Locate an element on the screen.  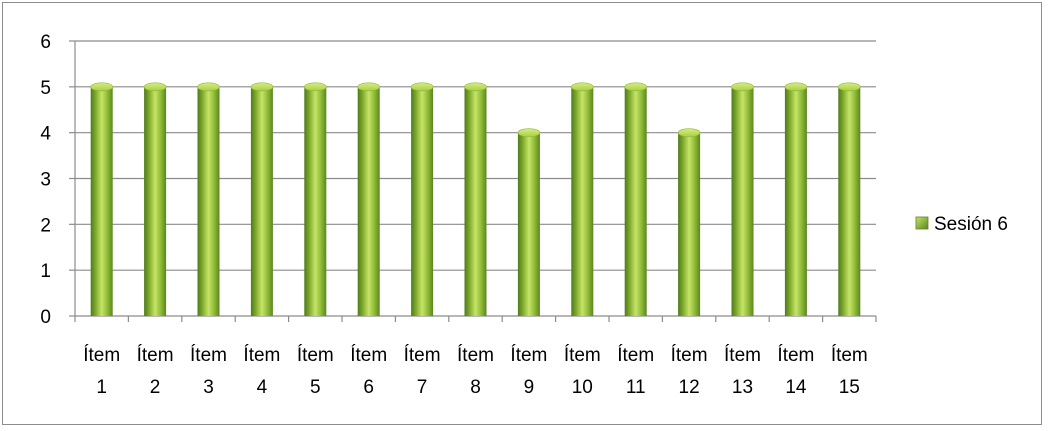
y-tick-label: 5 is located at coordinates (45, 88).